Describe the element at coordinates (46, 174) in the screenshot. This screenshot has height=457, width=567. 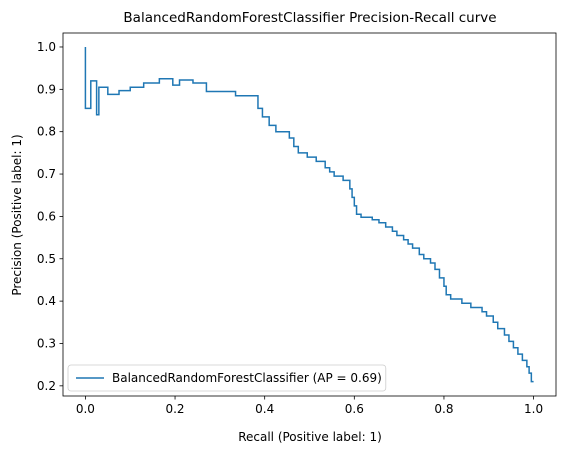
I see `y-tick-label: 0.7` at that location.